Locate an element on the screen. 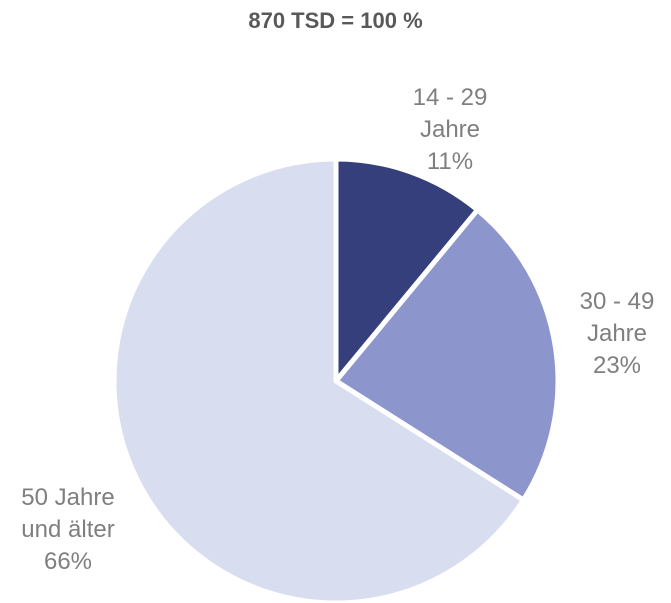  slice-label: 50 Jahre und älter 66% is located at coordinates (68, 530).